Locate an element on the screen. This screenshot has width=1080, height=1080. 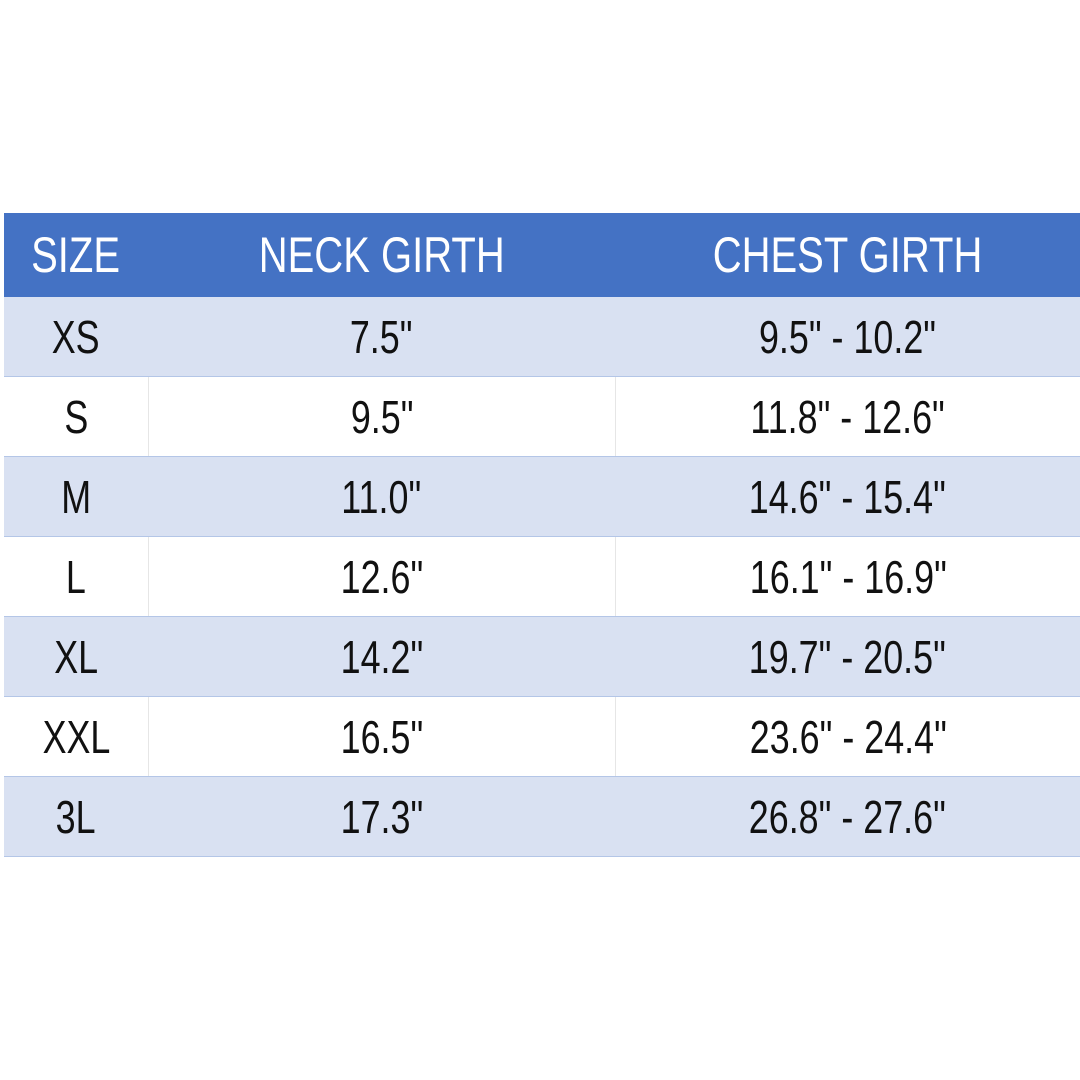
cell-text: 16.5" is located at coordinates (382, 736).